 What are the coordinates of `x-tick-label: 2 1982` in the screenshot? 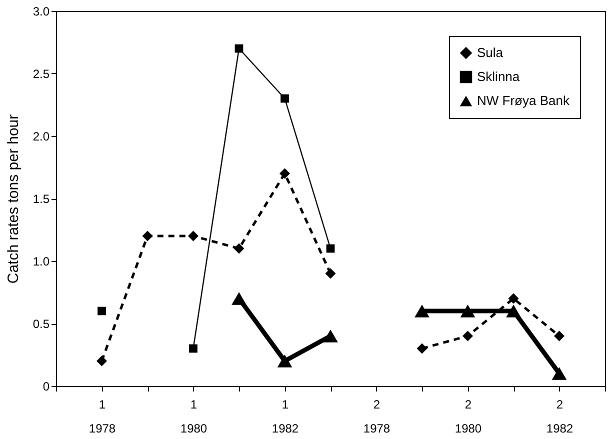 It's located at (560, 417).